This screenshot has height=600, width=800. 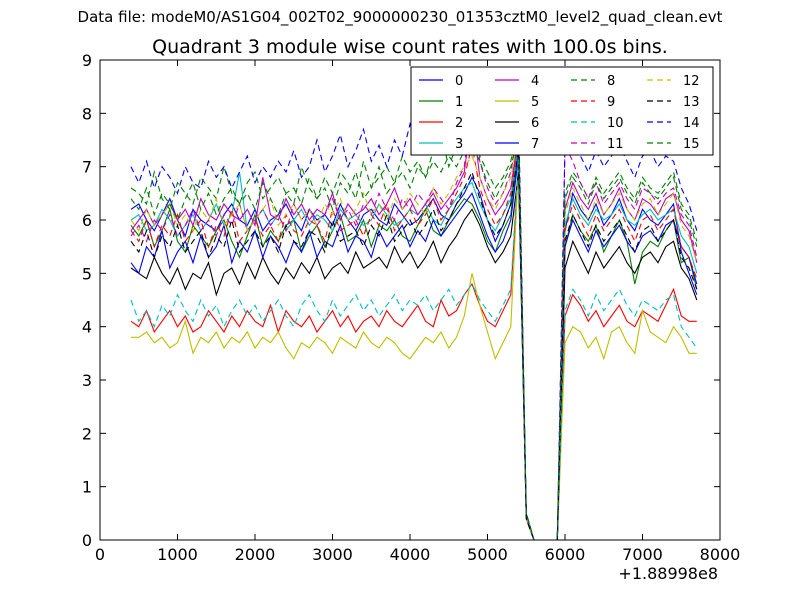 I want to click on x-tick-label: 4000, so click(x=410, y=554).